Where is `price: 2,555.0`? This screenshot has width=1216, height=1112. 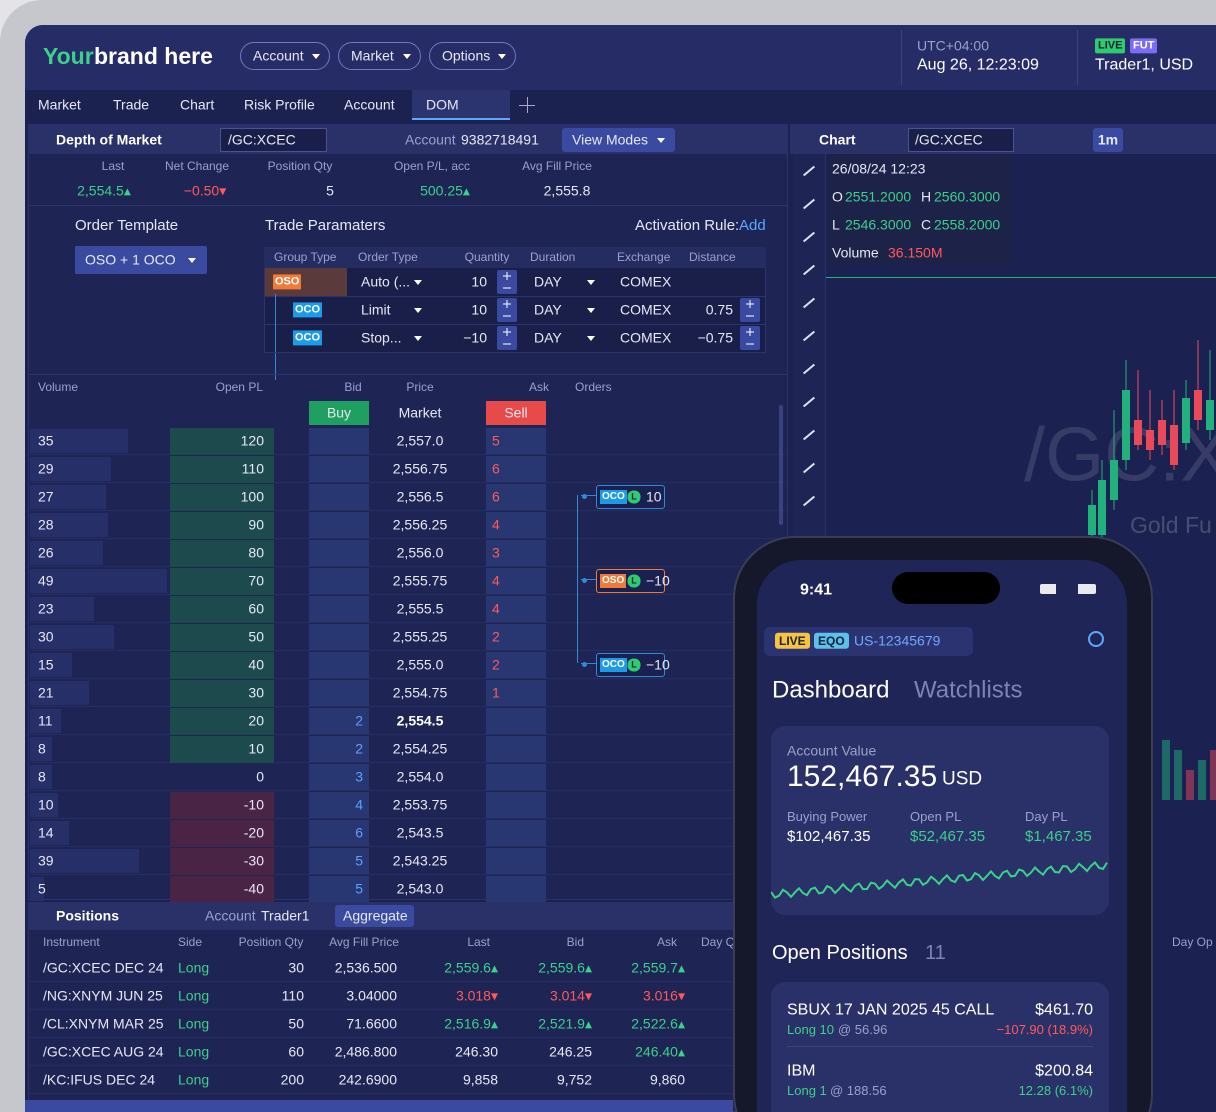 price: 2,555.0 is located at coordinates (420, 664).